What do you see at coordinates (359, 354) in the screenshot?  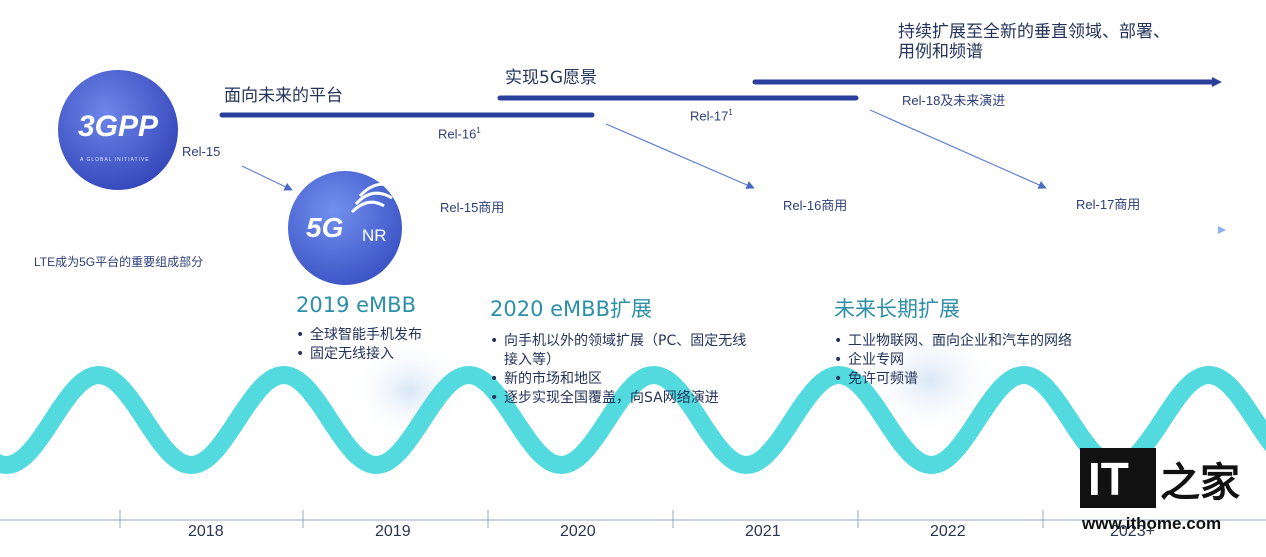 I see `bullet-item: 固定无线接入` at bounding box center [359, 354].